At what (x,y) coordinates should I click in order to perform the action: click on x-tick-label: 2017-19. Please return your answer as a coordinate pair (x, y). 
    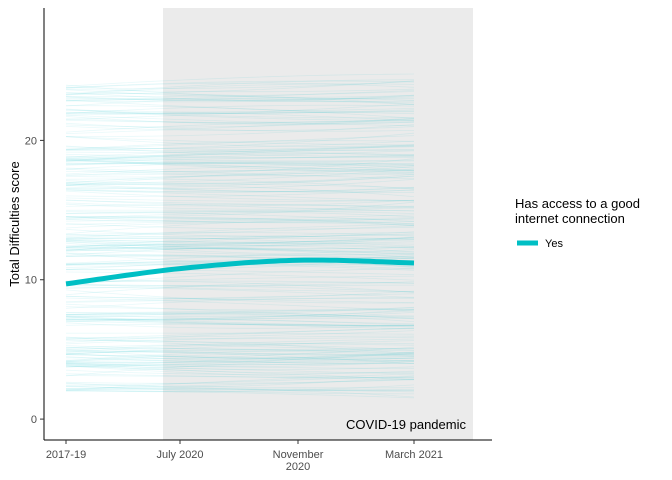
    Looking at the image, I should click on (66, 455).